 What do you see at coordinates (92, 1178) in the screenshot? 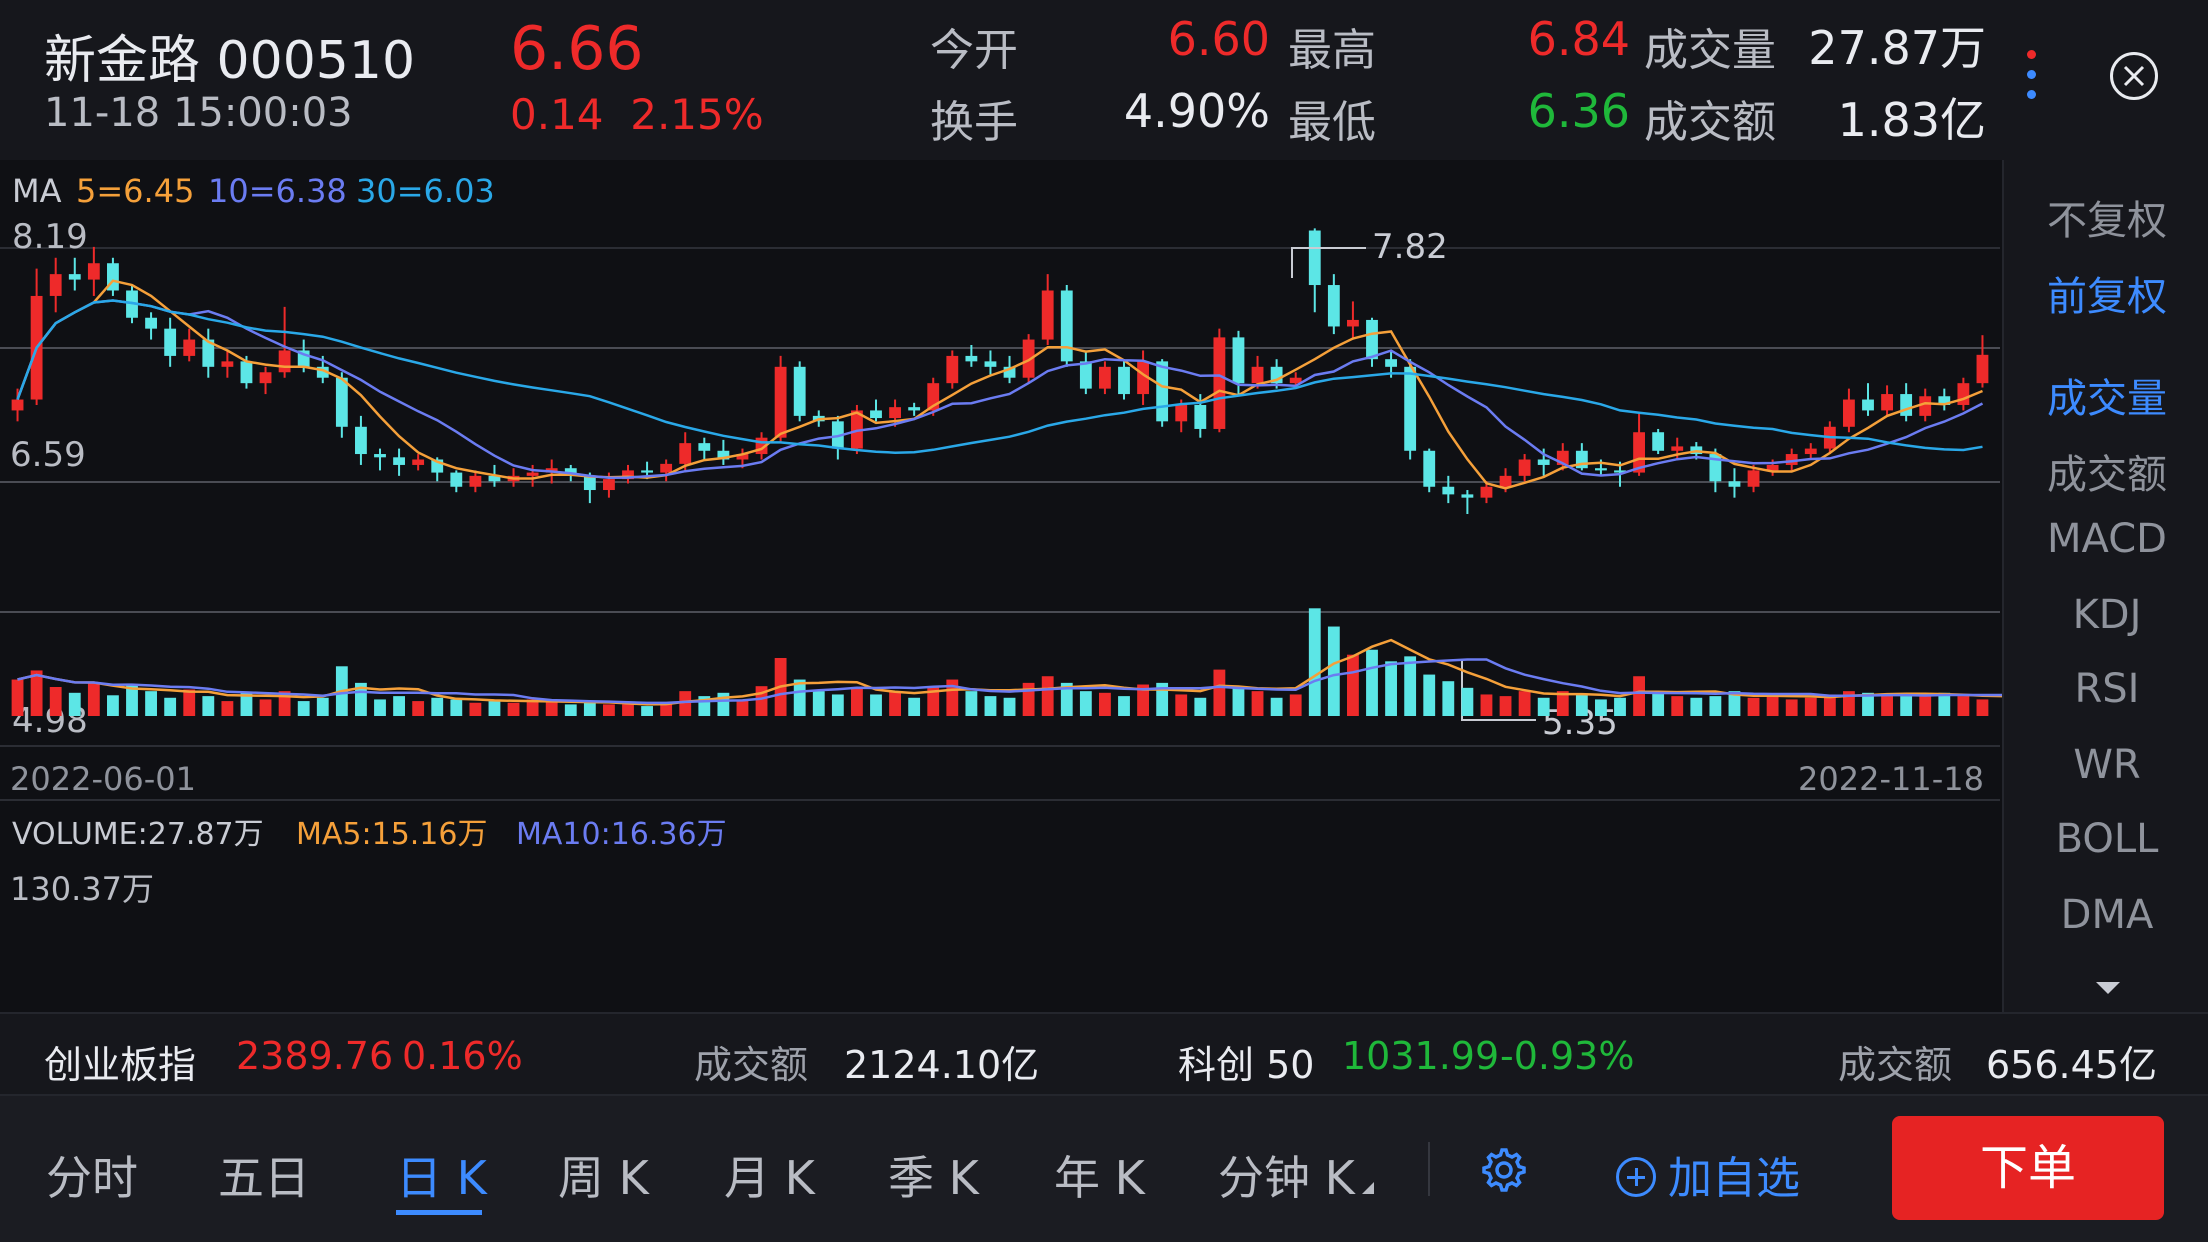
I see `tab-intraday: 分时` at bounding box center [92, 1178].